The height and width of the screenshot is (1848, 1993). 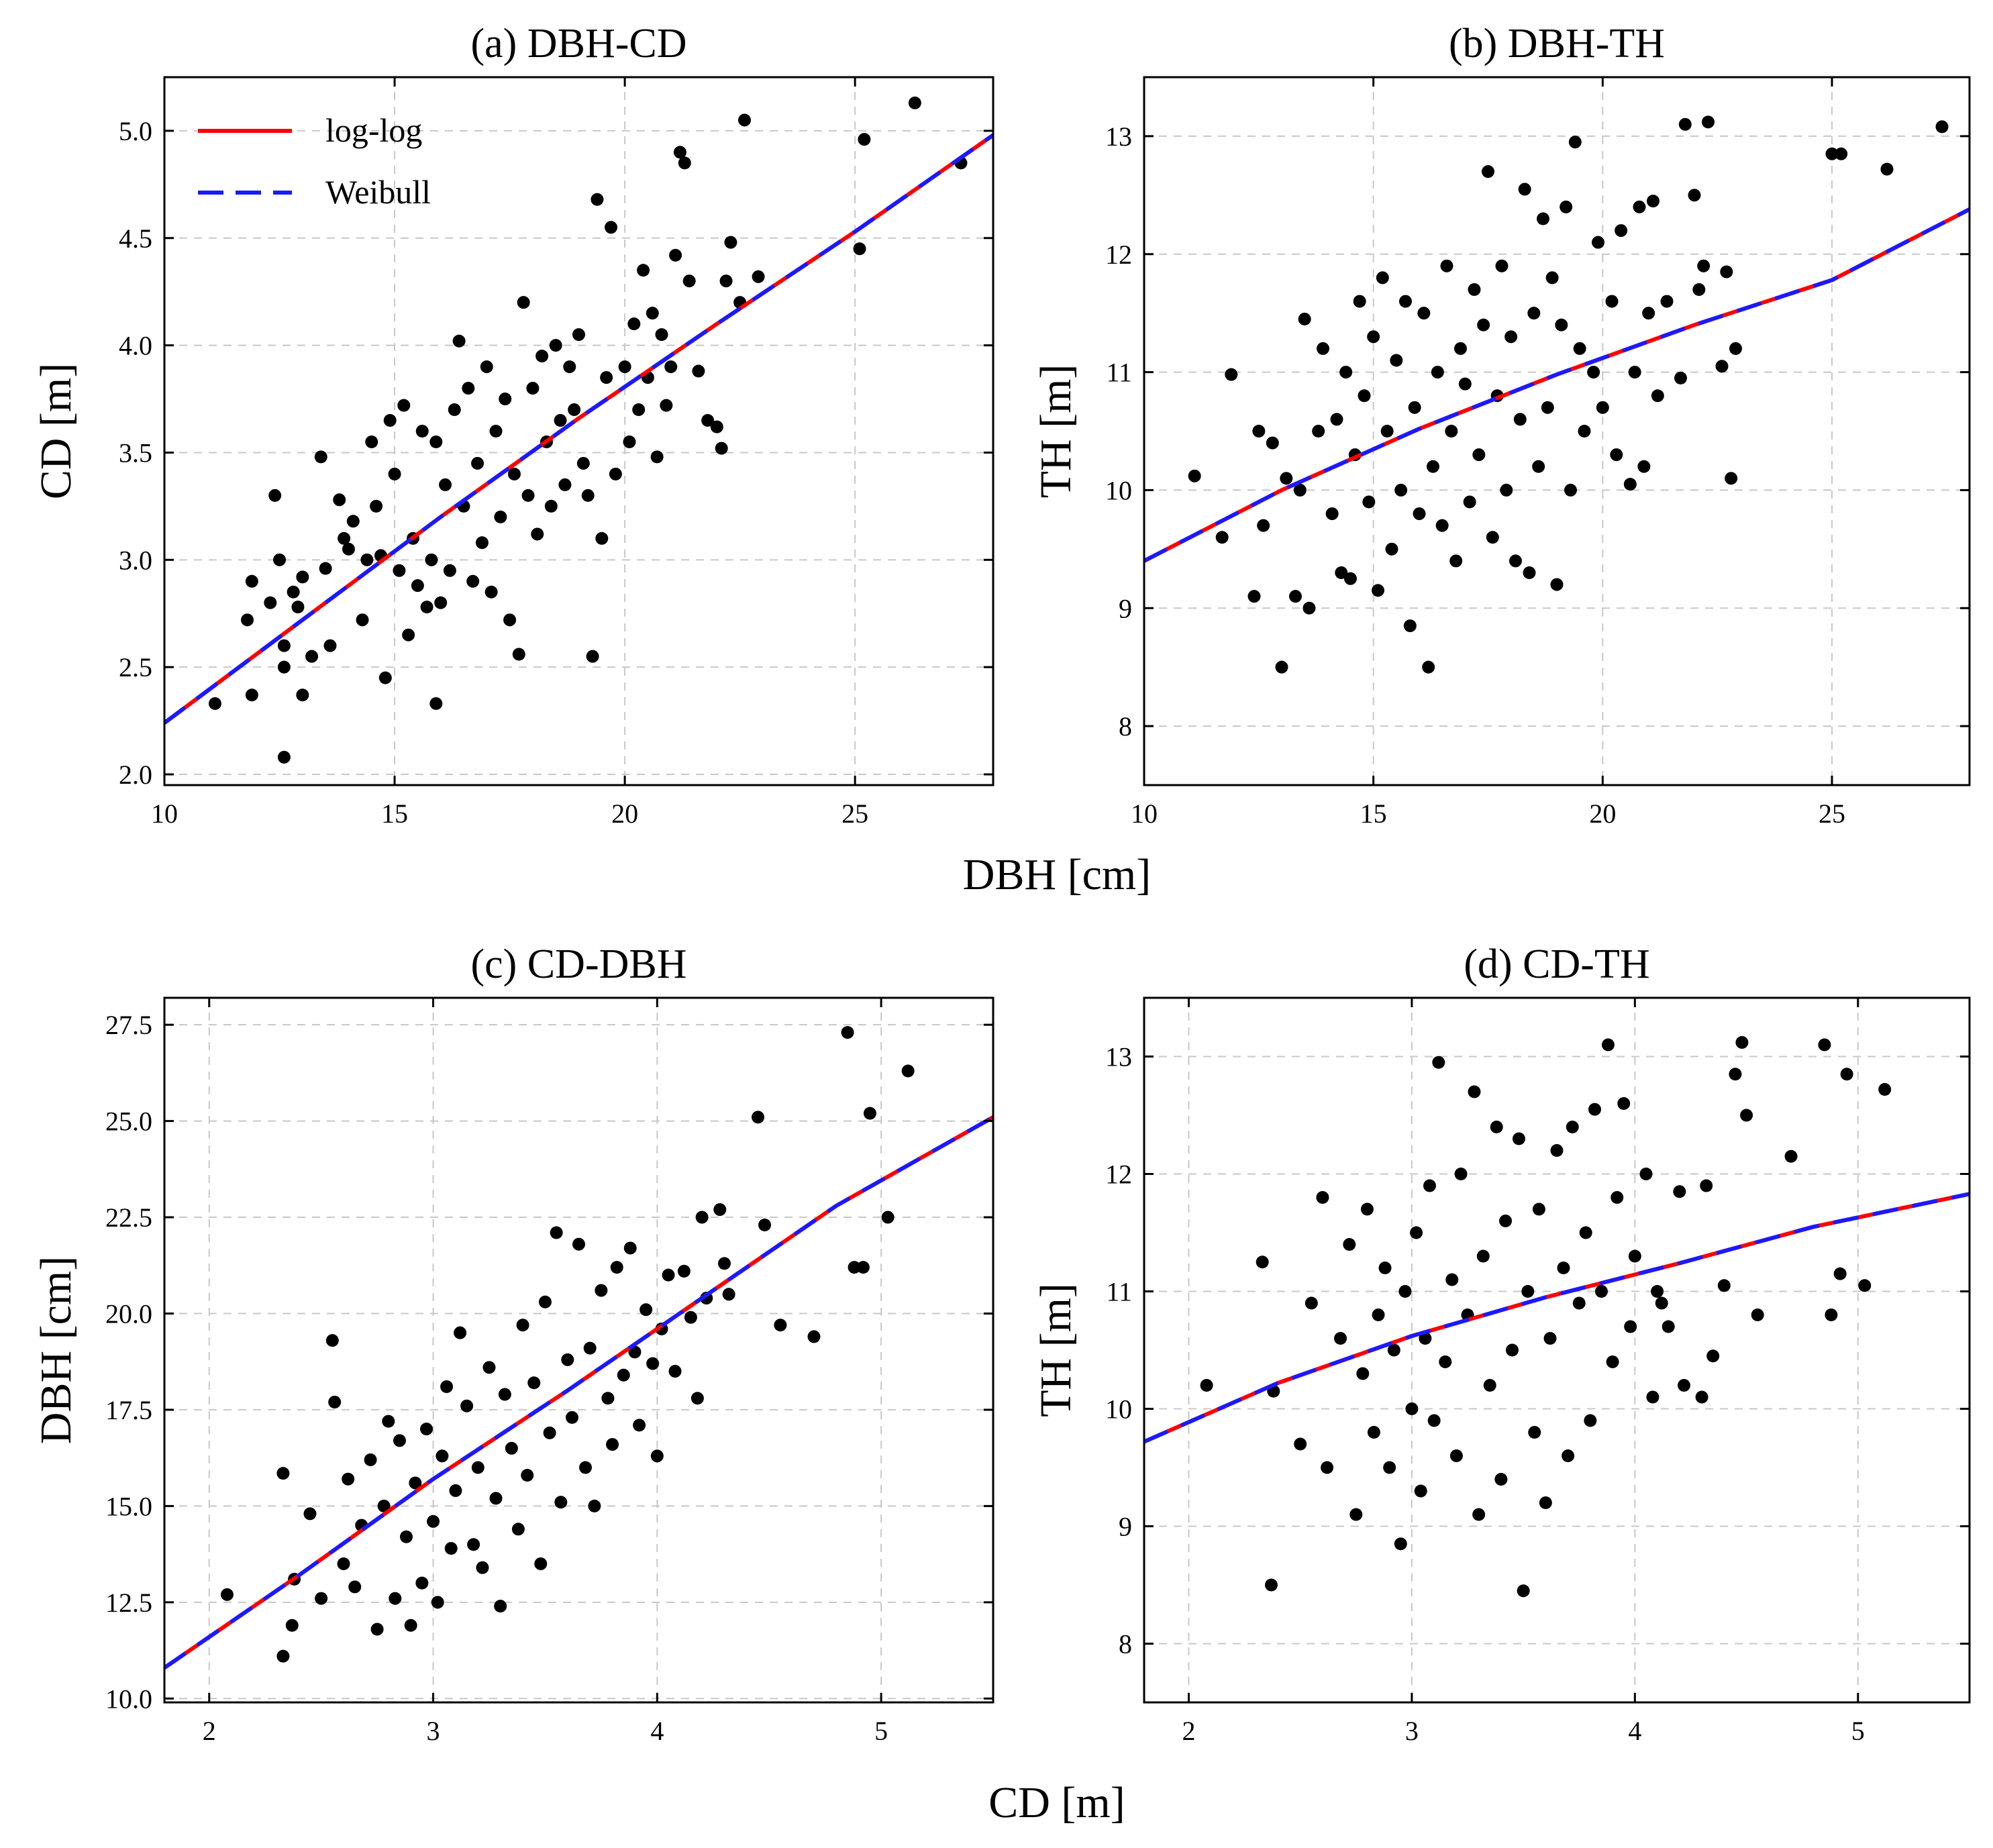 I want to click on y-tick-label: 3.0, so click(x=135, y=560).